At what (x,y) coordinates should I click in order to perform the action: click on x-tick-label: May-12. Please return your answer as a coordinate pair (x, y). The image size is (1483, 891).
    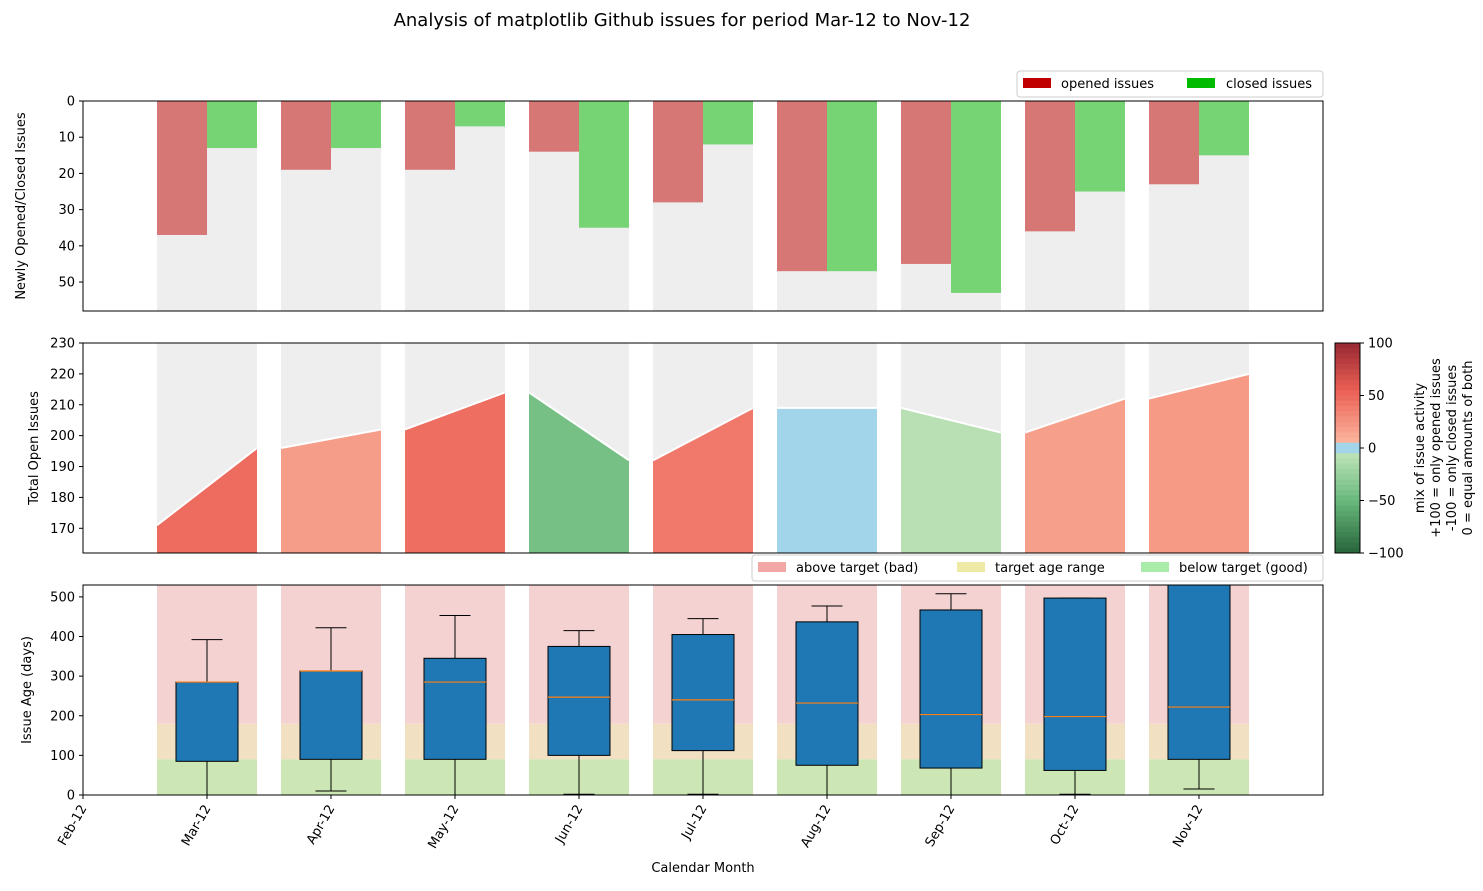
    Looking at the image, I should click on (444, 827).